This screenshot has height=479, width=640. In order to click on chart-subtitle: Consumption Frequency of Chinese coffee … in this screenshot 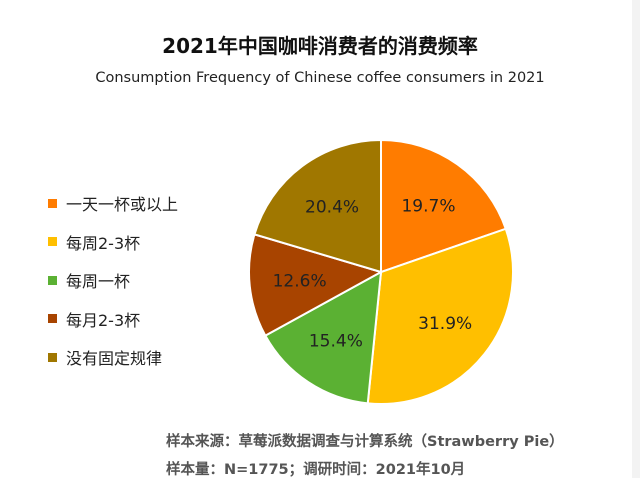, I will do `click(320, 78)`.